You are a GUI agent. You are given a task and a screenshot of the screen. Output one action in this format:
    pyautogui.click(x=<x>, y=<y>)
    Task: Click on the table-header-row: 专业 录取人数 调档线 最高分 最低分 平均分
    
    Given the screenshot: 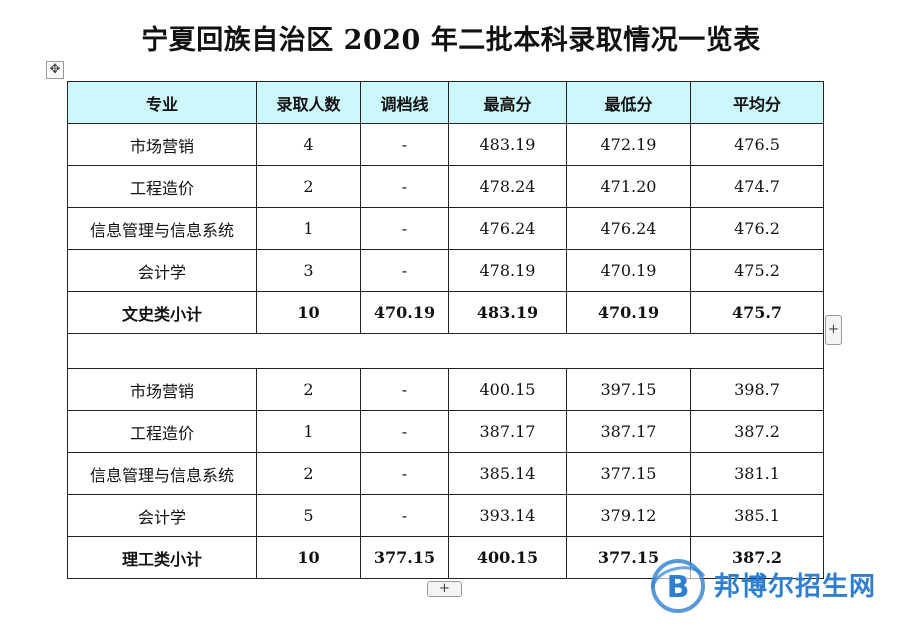 What is the action you would take?
    pyautogui.click(x=445, y=102)
    